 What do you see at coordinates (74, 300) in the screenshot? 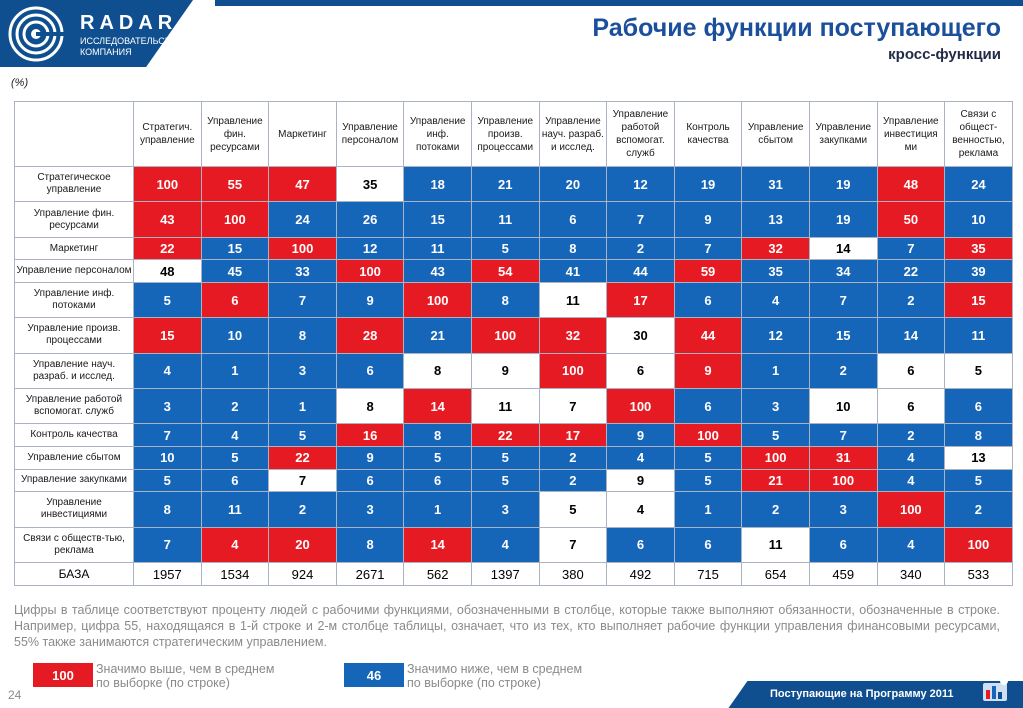
I see `row-header: Управление инф. потоками` at bounding box center [74, 300].